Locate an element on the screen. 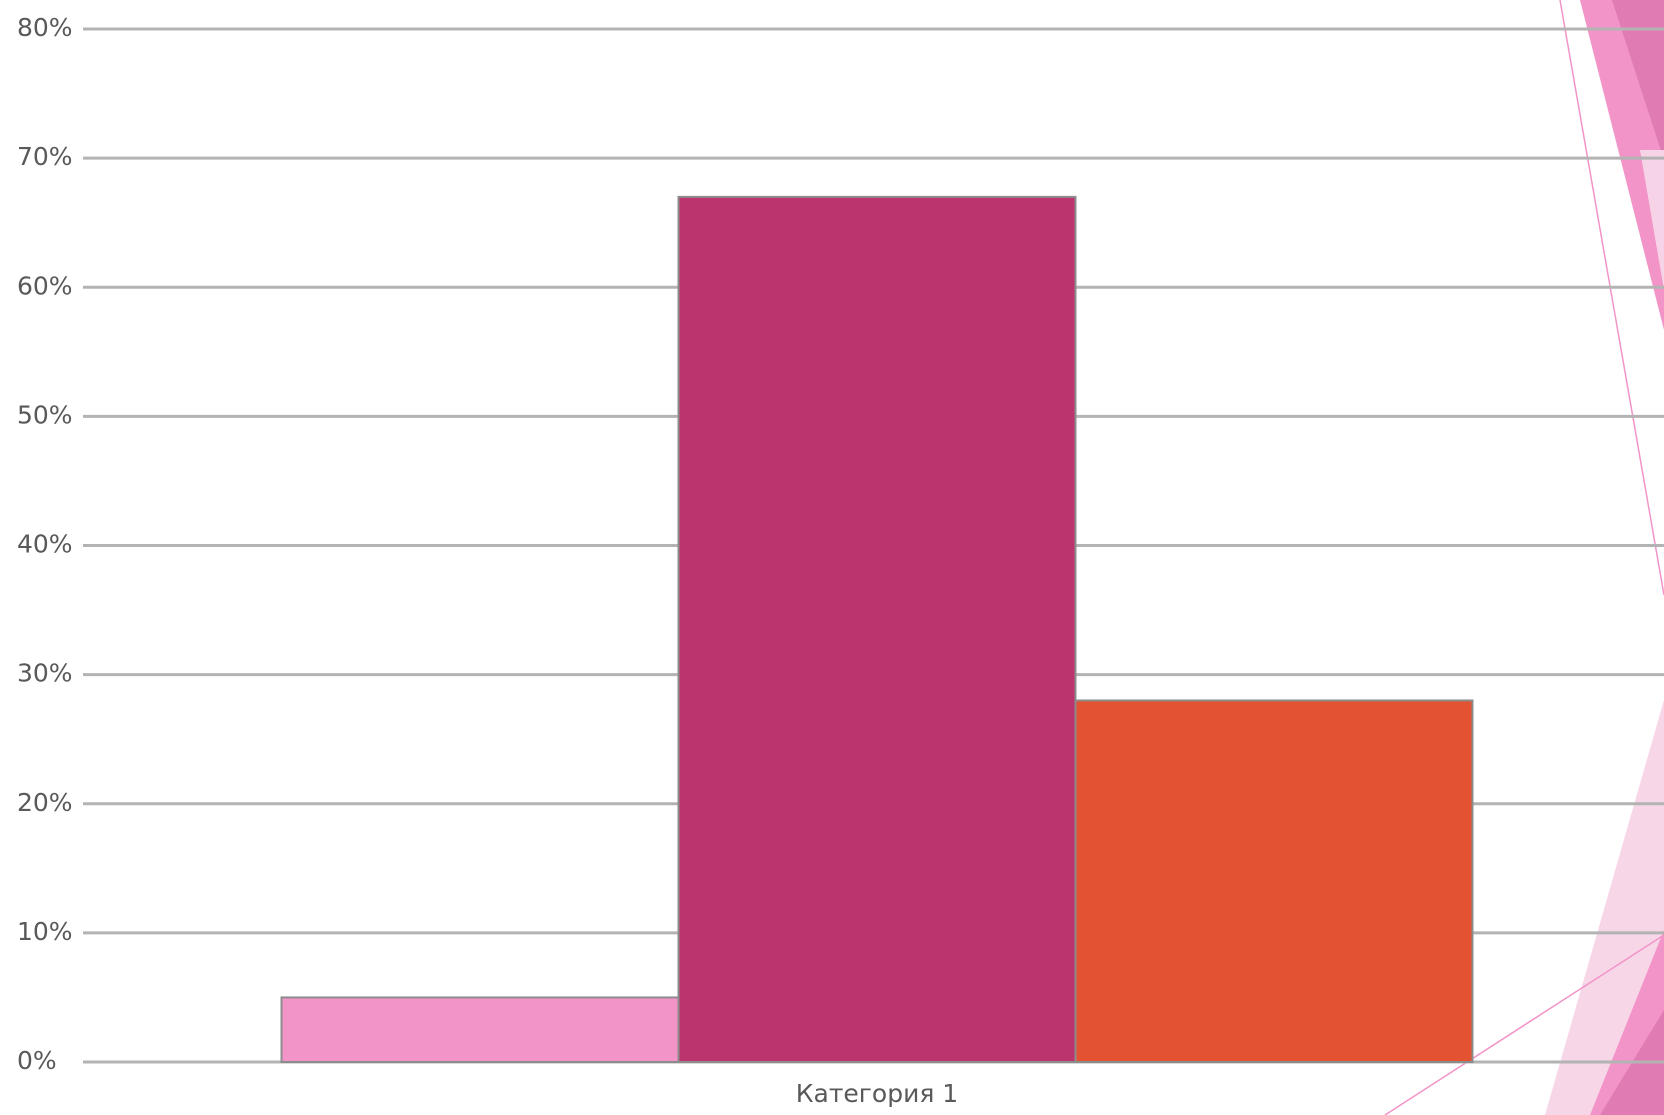 This screenshot has height=1115, width=1664. y-tick-label: 80% is located at coordinates (45, 27).